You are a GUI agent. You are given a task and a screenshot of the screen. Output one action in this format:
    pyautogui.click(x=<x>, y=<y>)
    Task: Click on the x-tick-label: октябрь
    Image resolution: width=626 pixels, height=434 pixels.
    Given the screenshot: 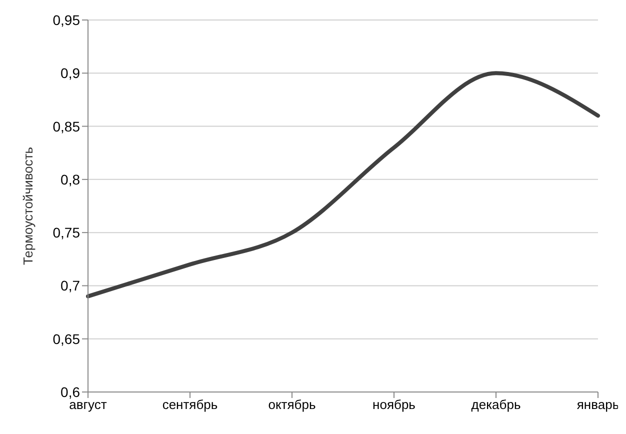 What is the action you would take?
    pyautogui.click(x=292, y=404)
    